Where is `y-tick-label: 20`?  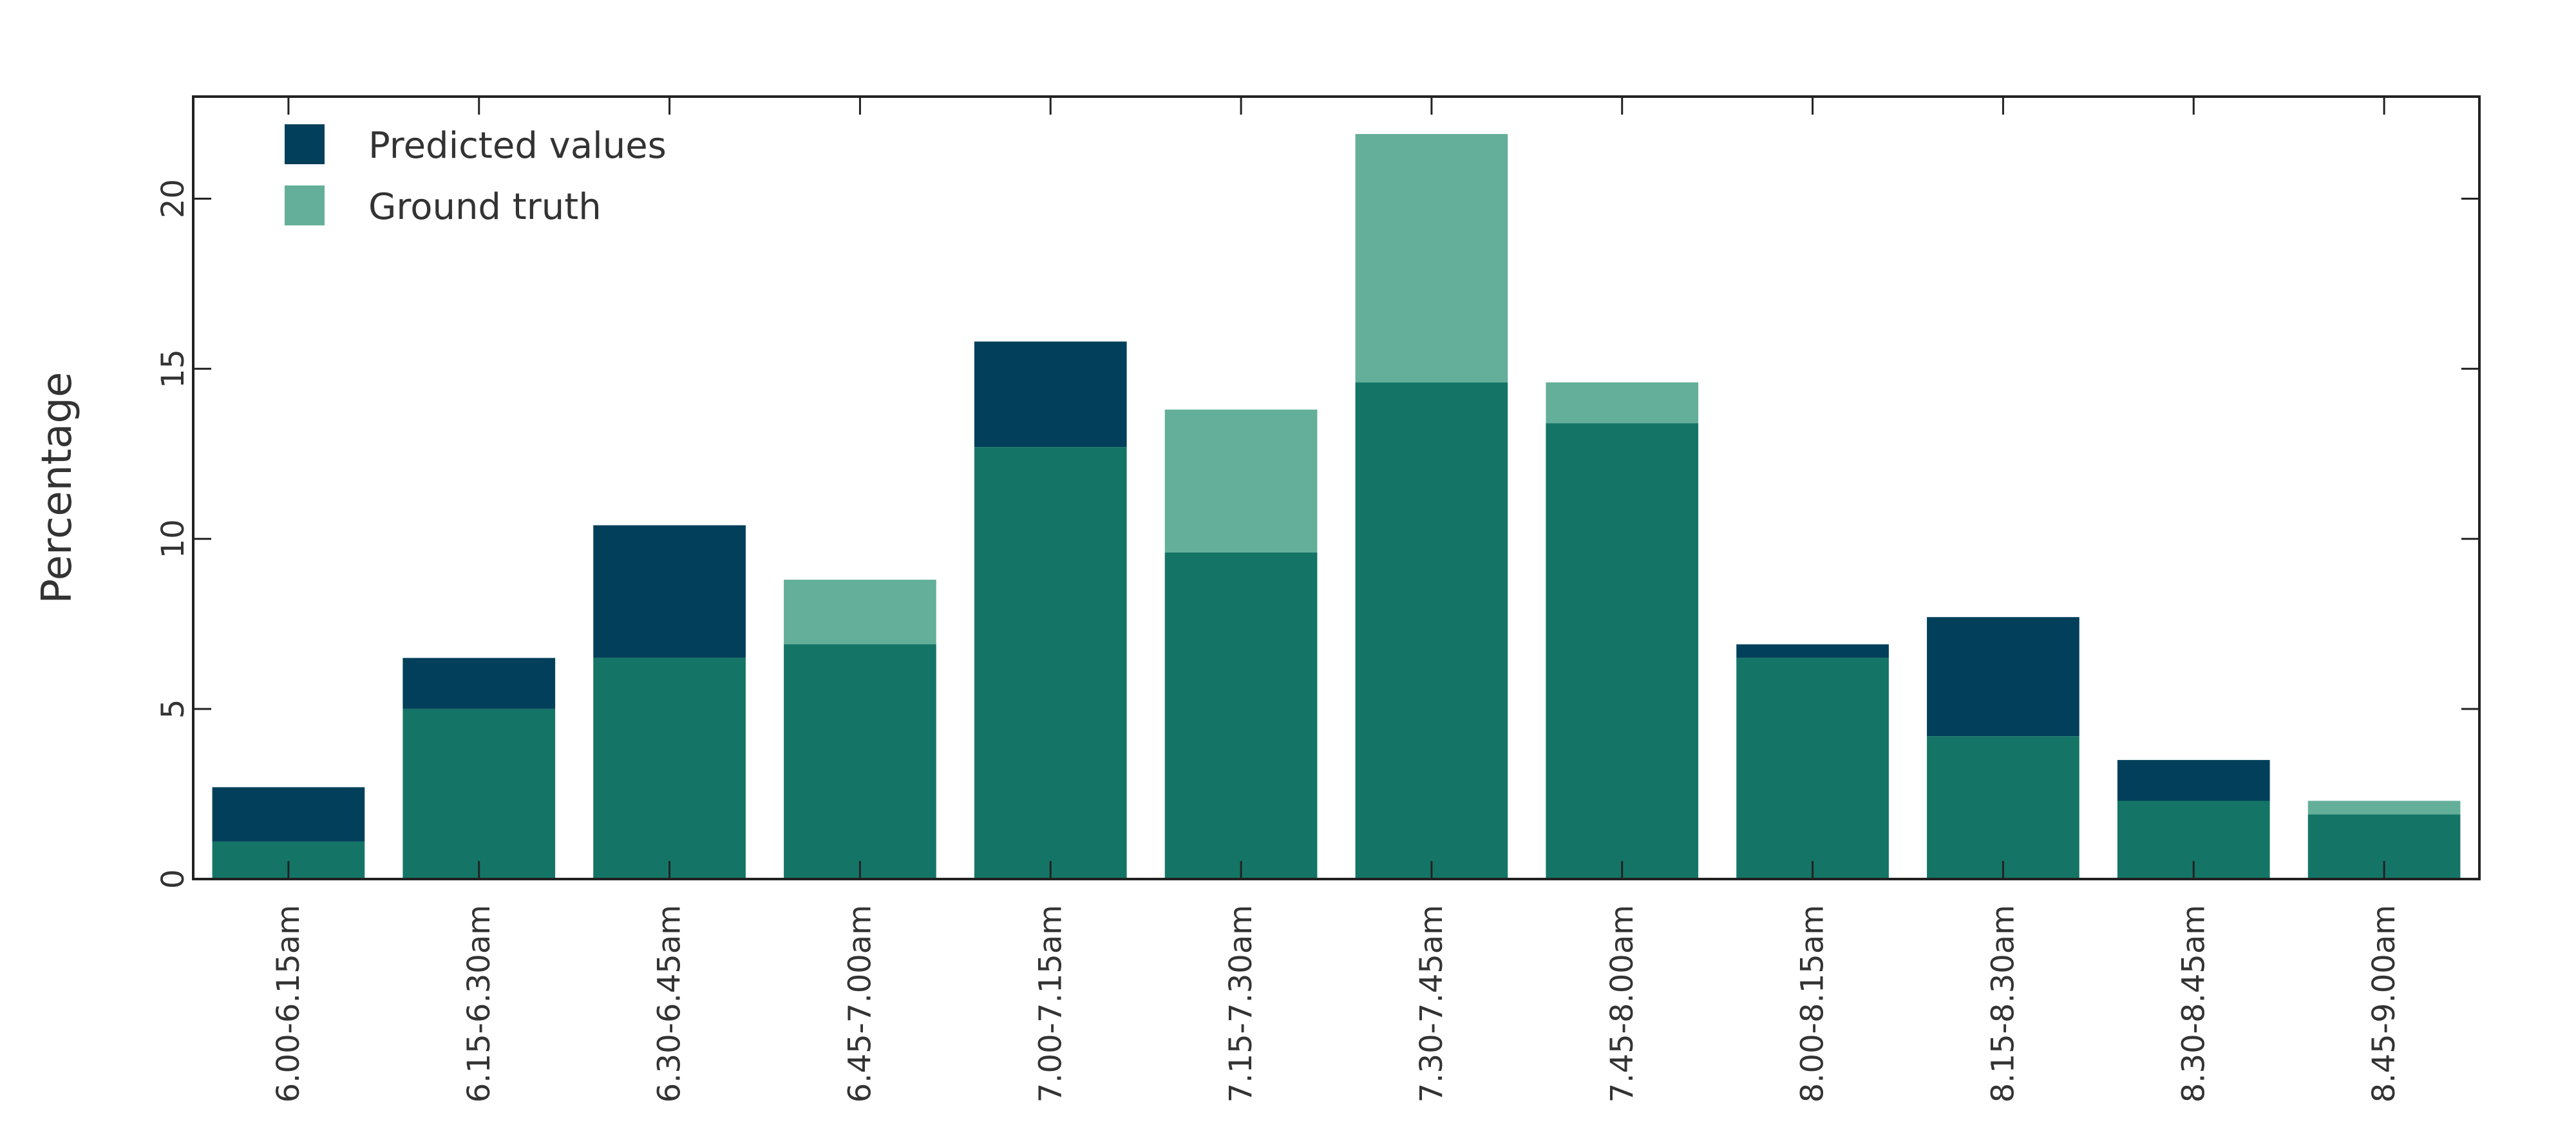
y-tick-label: 20 is located at coordinates (173, 199).